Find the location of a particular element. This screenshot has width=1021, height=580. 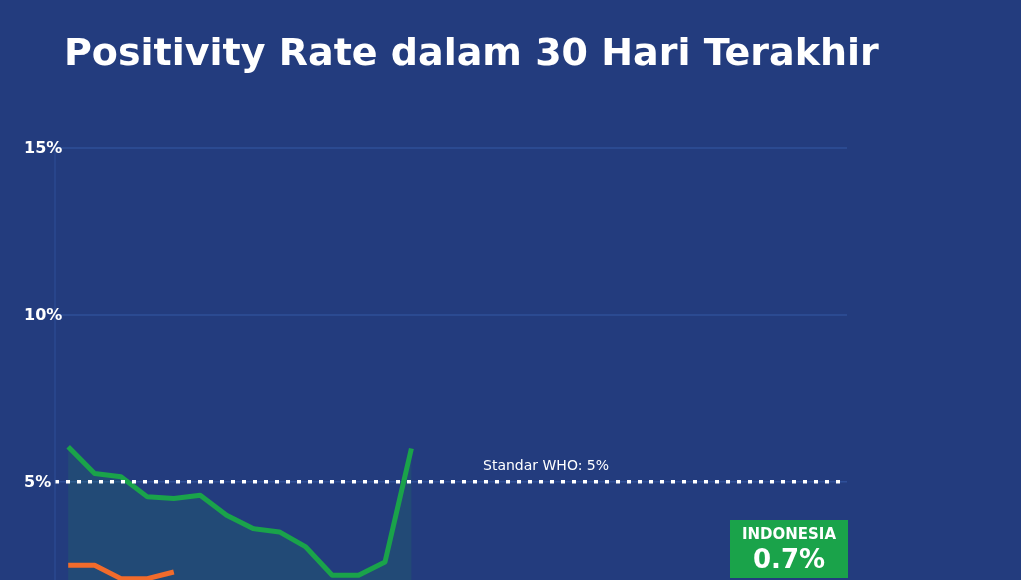

y-tick-label: 15% is located at coordinates (43, 147).